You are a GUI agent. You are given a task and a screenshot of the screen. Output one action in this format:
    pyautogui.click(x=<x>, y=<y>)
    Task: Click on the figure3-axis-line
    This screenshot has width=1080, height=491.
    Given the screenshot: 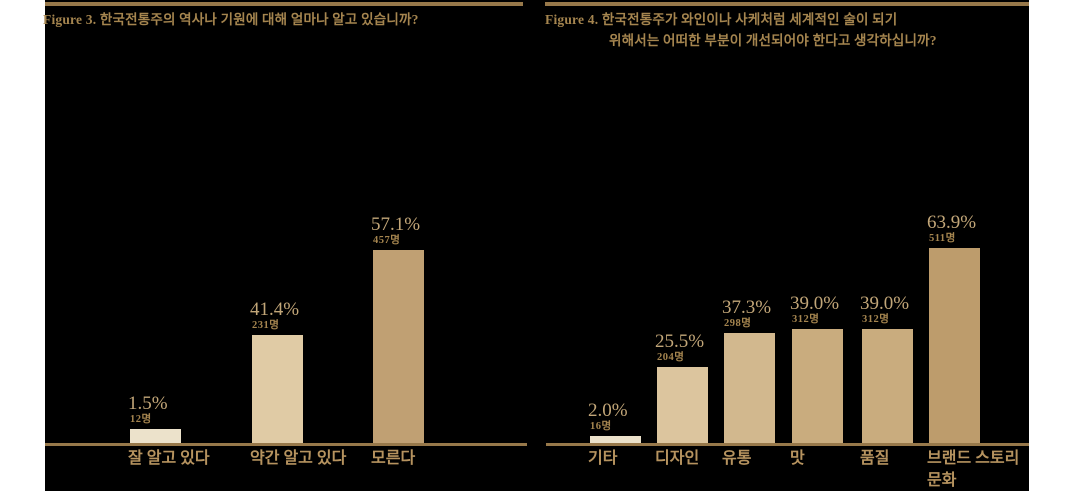 What is the action you would take?
    pyautogui.click(x=286, y=444)
    